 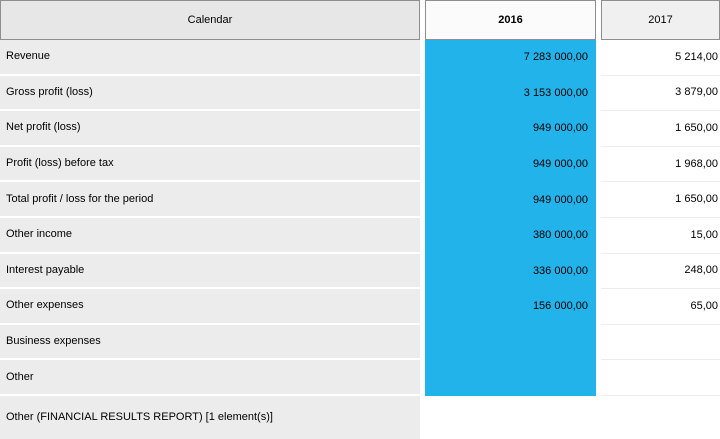 What do you see at coordinates (660, 20) in the screenshot?
I see `column-header-2017: 2017` at bounding box center [660, 20].